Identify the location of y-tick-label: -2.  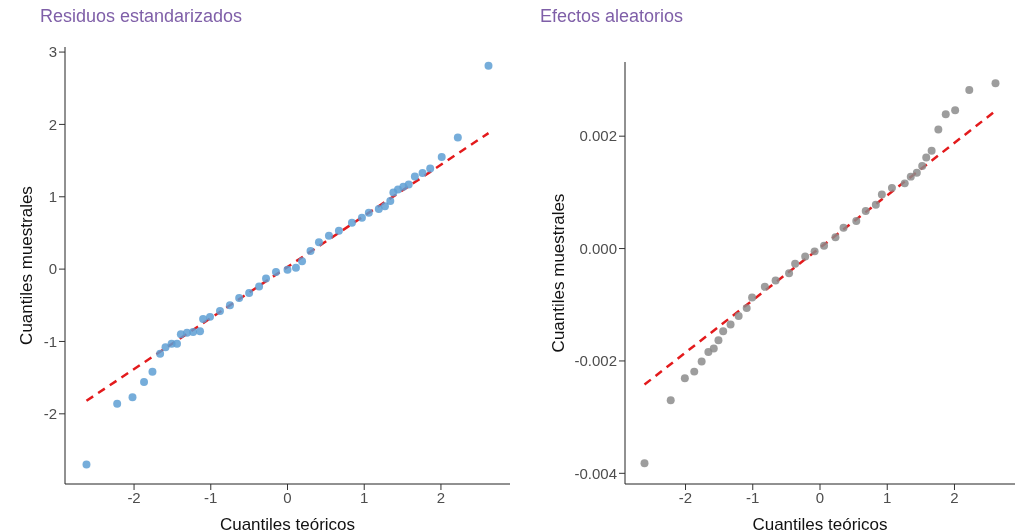
(50, 414).